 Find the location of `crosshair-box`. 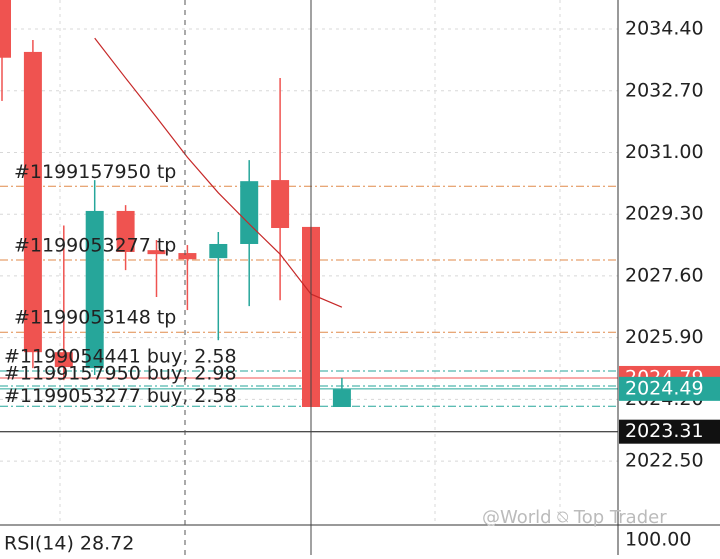

crosshair-box is located at coordinates (669, 431).